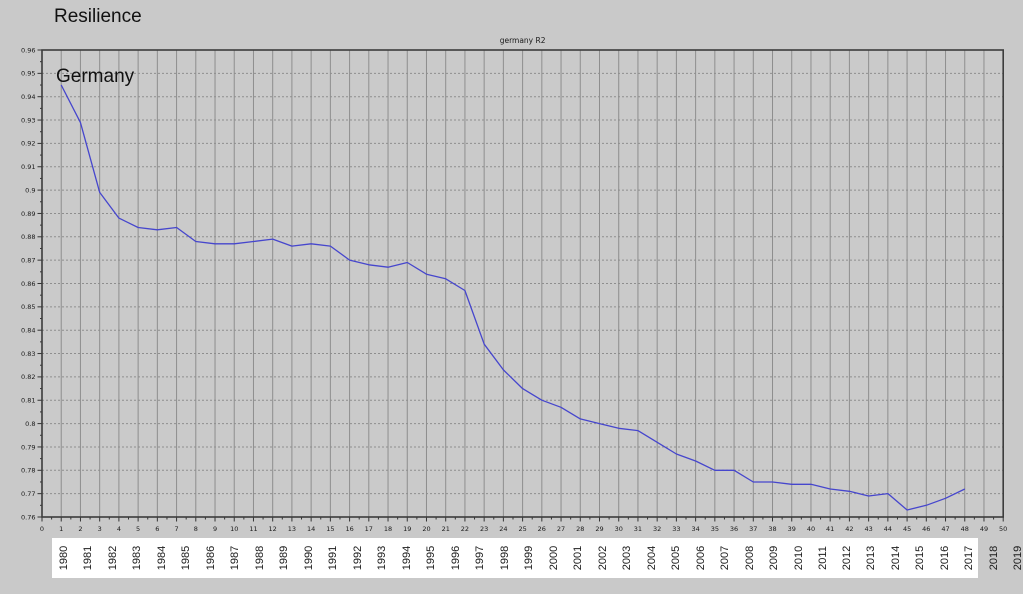  What do you see at coordinates (98, 16) in the screenshot?
I see `page-title: Resilience` at bounding box center [98, 16].